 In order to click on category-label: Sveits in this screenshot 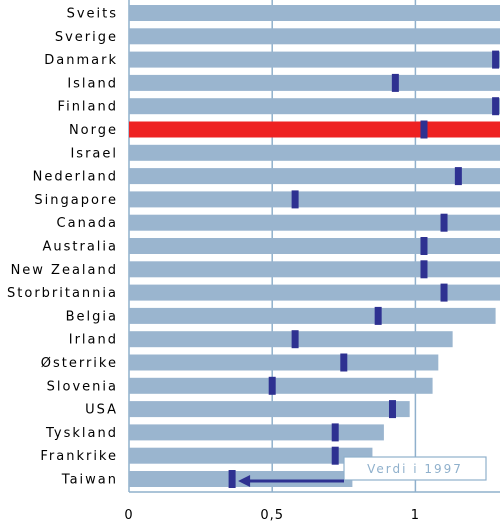, I will do `click(92, 14)`.